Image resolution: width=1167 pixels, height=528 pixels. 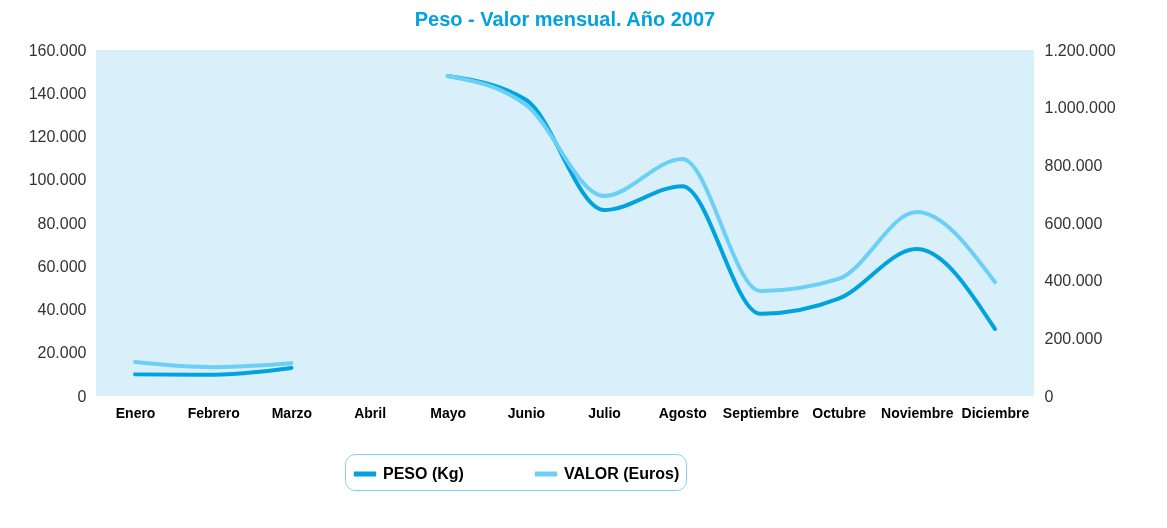 I want to click on y-tick-label: 40.000, so click(x=62, y=309).